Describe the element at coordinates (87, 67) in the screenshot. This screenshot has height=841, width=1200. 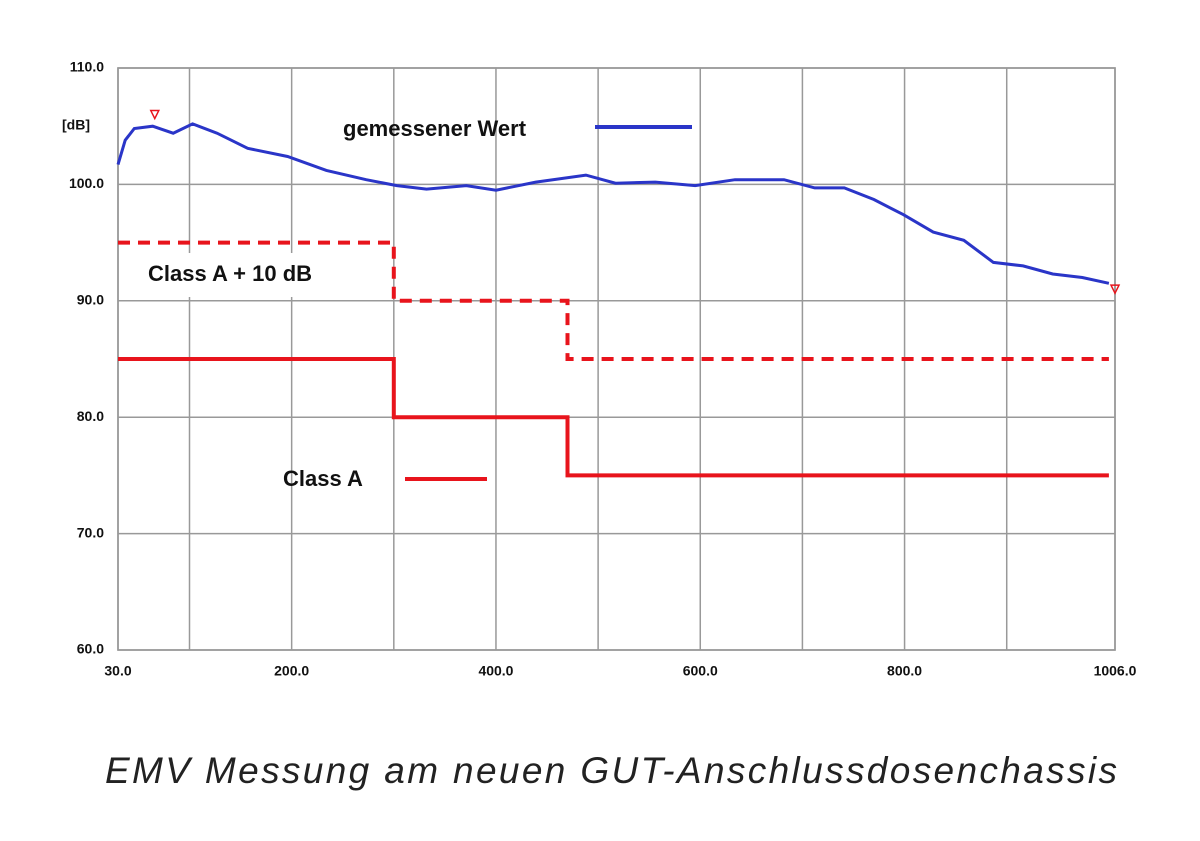
I see `y-tick-label: 110.0` at that location.